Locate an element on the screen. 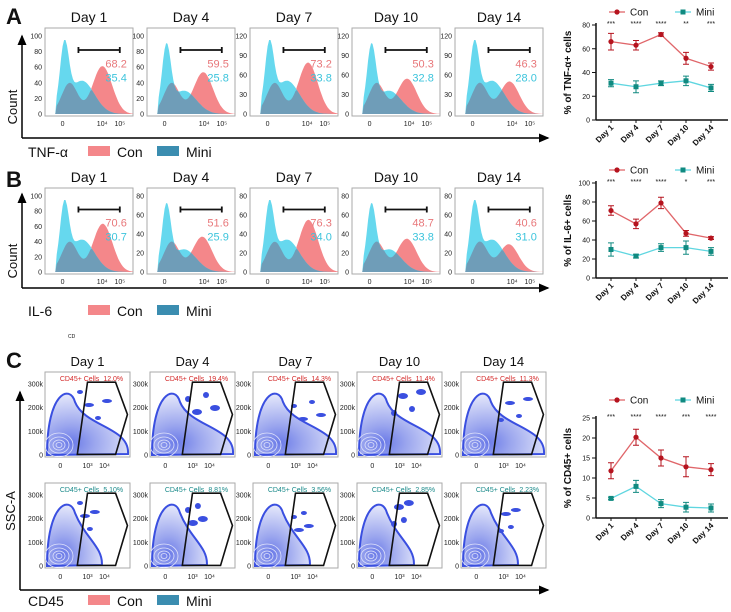  legend-mini-marker is located at coordinates (683, 12).